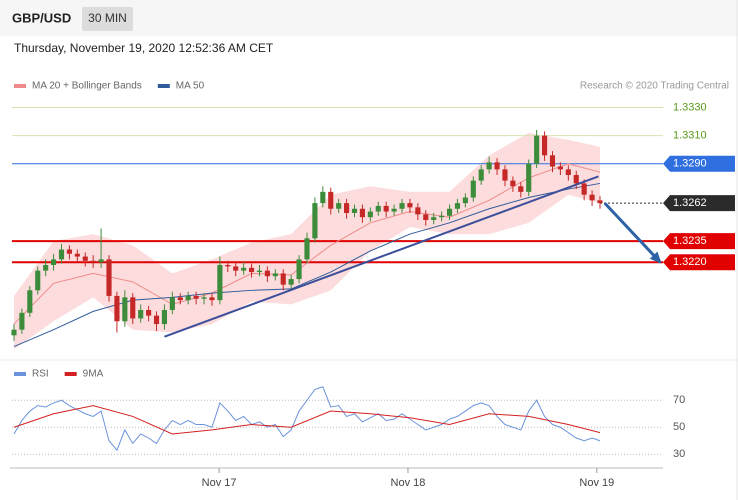  What do you see at coordinates (655, 257) in the screenshot?
I see `arrow-head` at bounding box center [655, 257].